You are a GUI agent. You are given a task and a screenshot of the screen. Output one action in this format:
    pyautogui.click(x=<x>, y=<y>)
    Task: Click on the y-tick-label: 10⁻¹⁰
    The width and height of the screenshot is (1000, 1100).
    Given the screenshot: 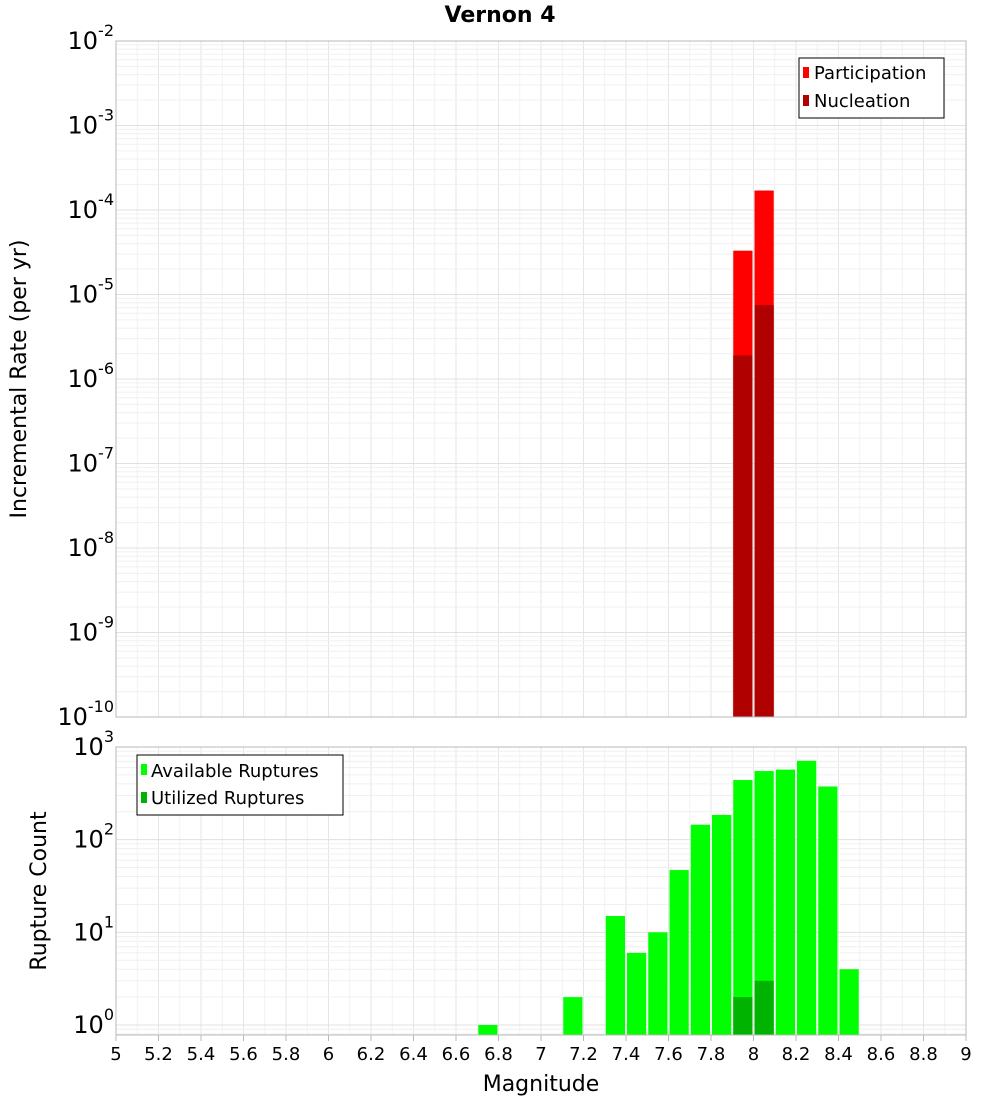 What is the action you would take?
    pyautogui.click(x=85, y=714)
    